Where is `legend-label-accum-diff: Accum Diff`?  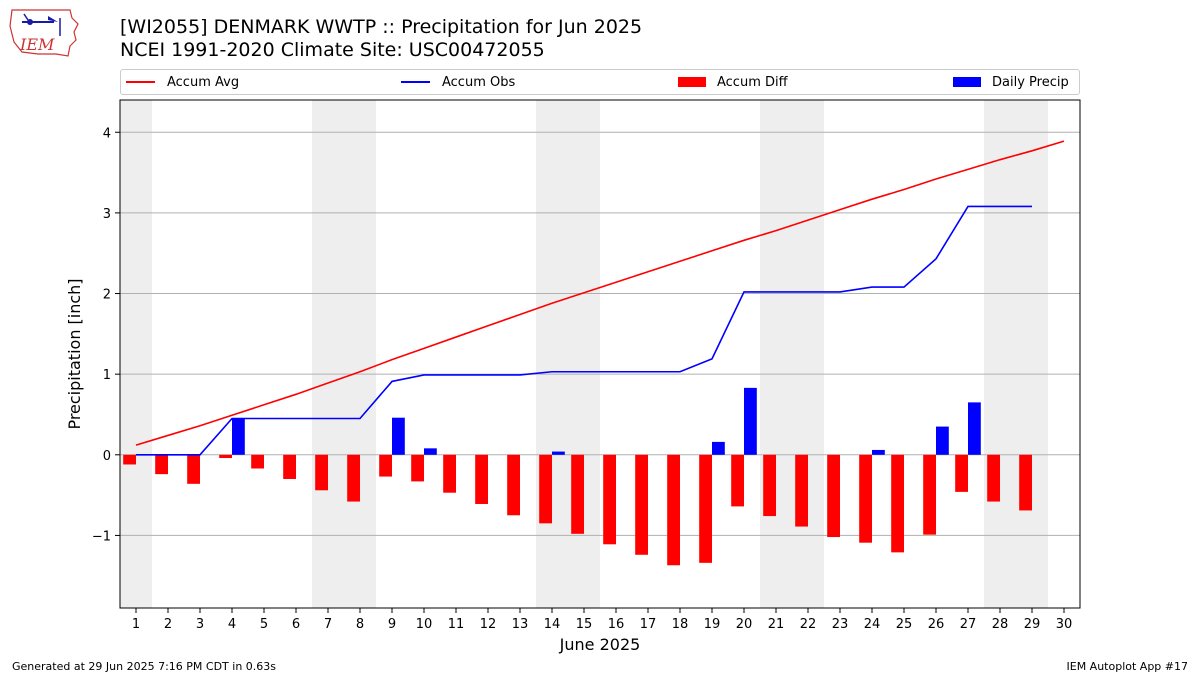 legend-label-accum-diff: Accum Diff is located at coordinates (752, 82).